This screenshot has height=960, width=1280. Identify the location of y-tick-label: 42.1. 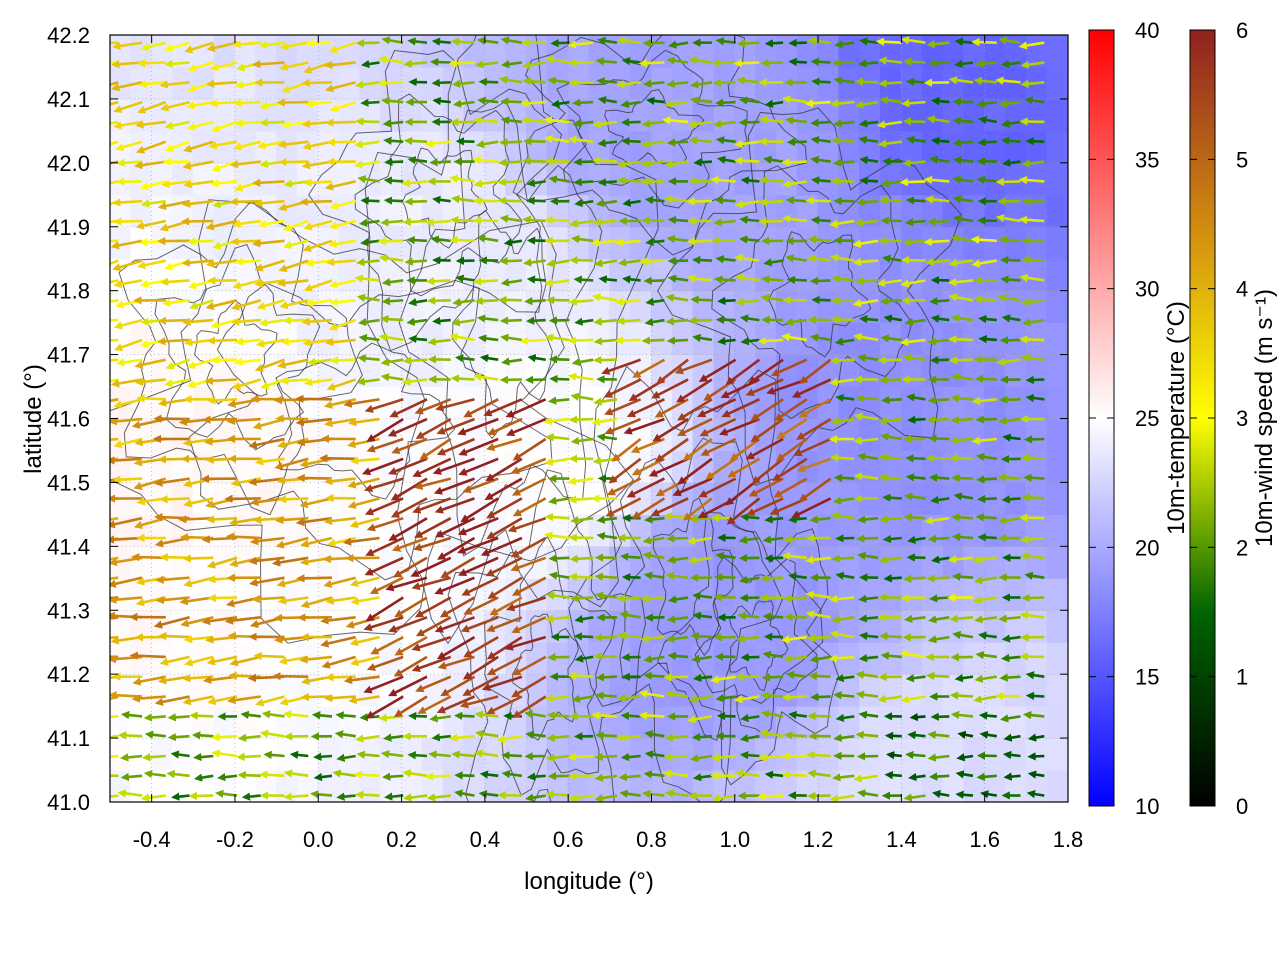
(68, 99).